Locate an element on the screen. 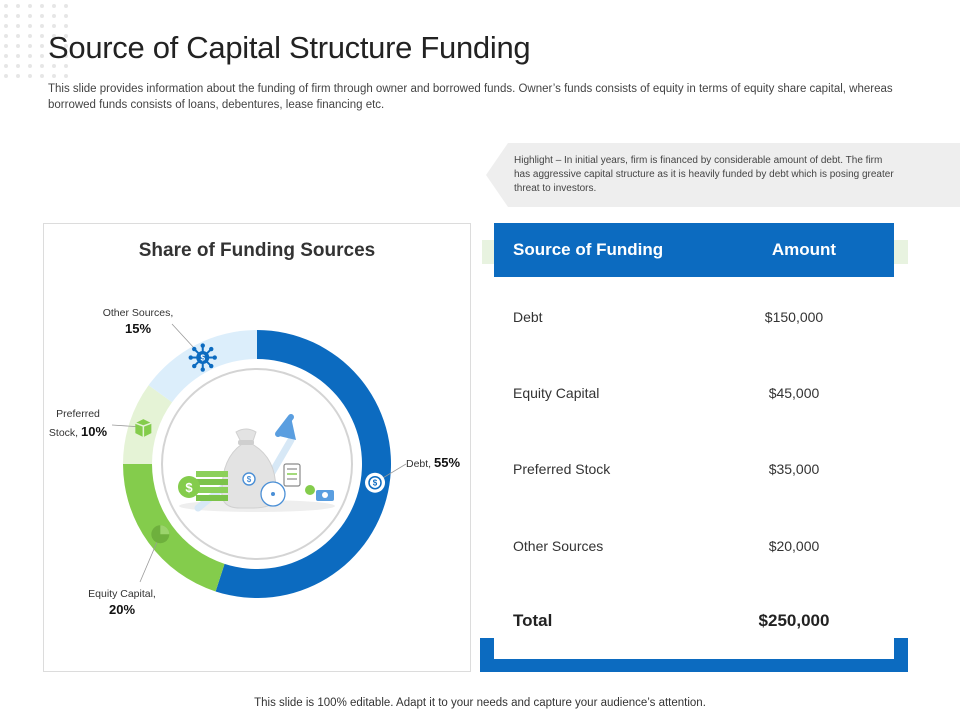 The width and height of the screenshot is (960, 720). highlight-callout is located at coordinates (723, 175).